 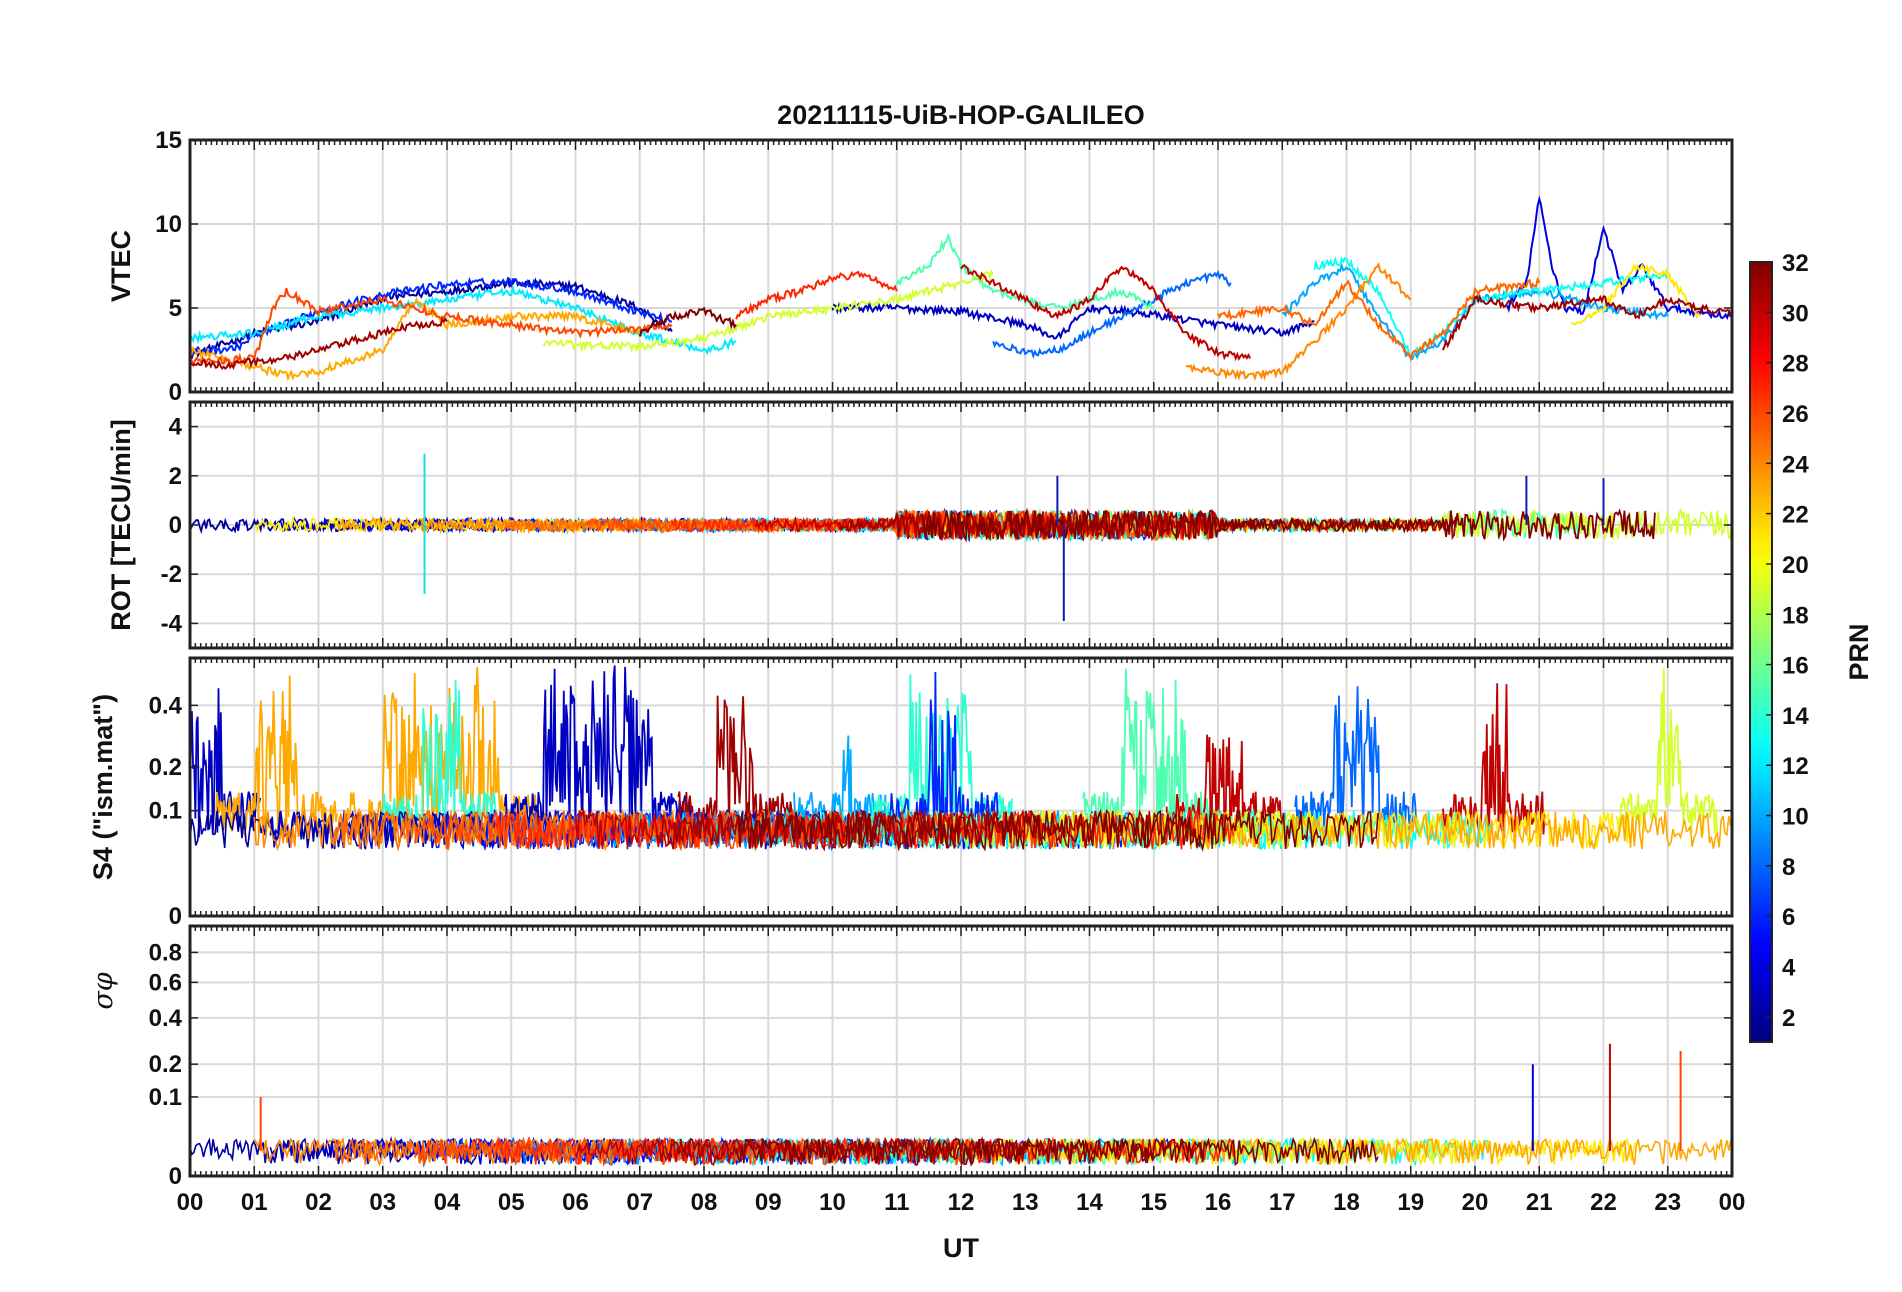 I want to click on rot-series, so click(x=961, y=537).